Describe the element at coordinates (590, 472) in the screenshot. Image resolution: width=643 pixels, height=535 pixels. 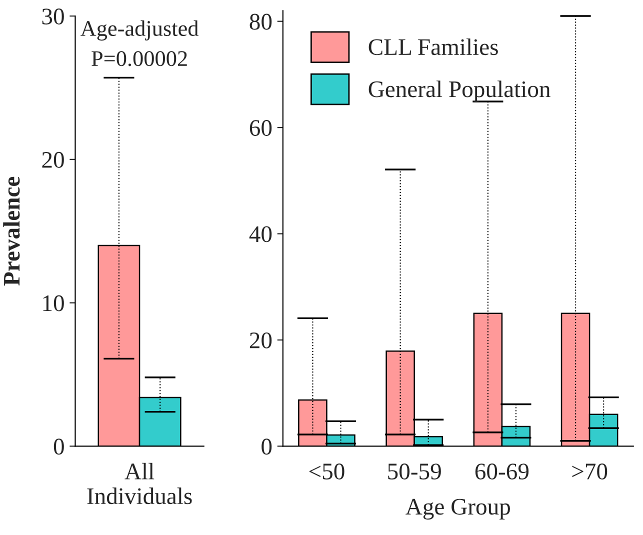
I see `x-tick-label: >70` at that location.